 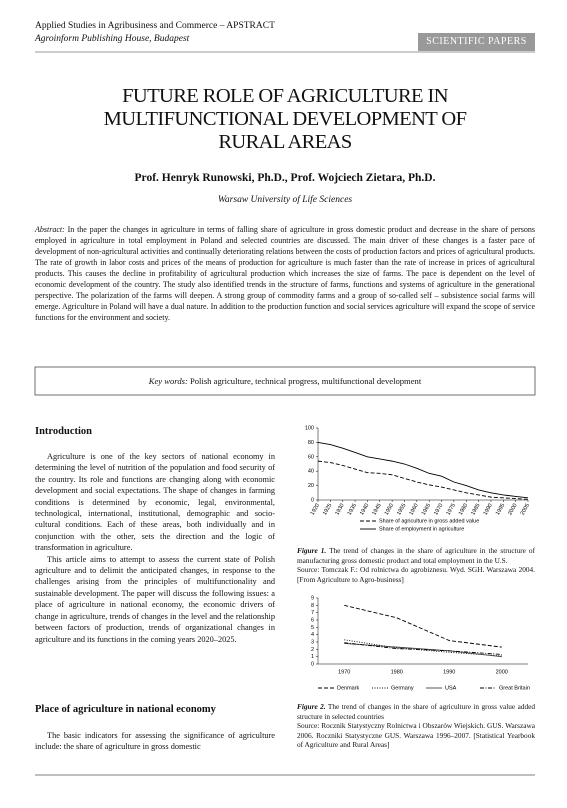 What do you see at coordinates (125, 709) in the screenshot?
I see `heading: Place of agriculture in national economy` at bounding box center [125, 709].